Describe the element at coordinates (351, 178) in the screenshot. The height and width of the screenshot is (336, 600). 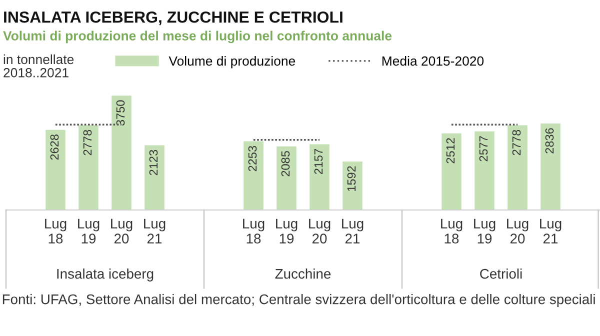
I see `data-label: 1592` at that location.